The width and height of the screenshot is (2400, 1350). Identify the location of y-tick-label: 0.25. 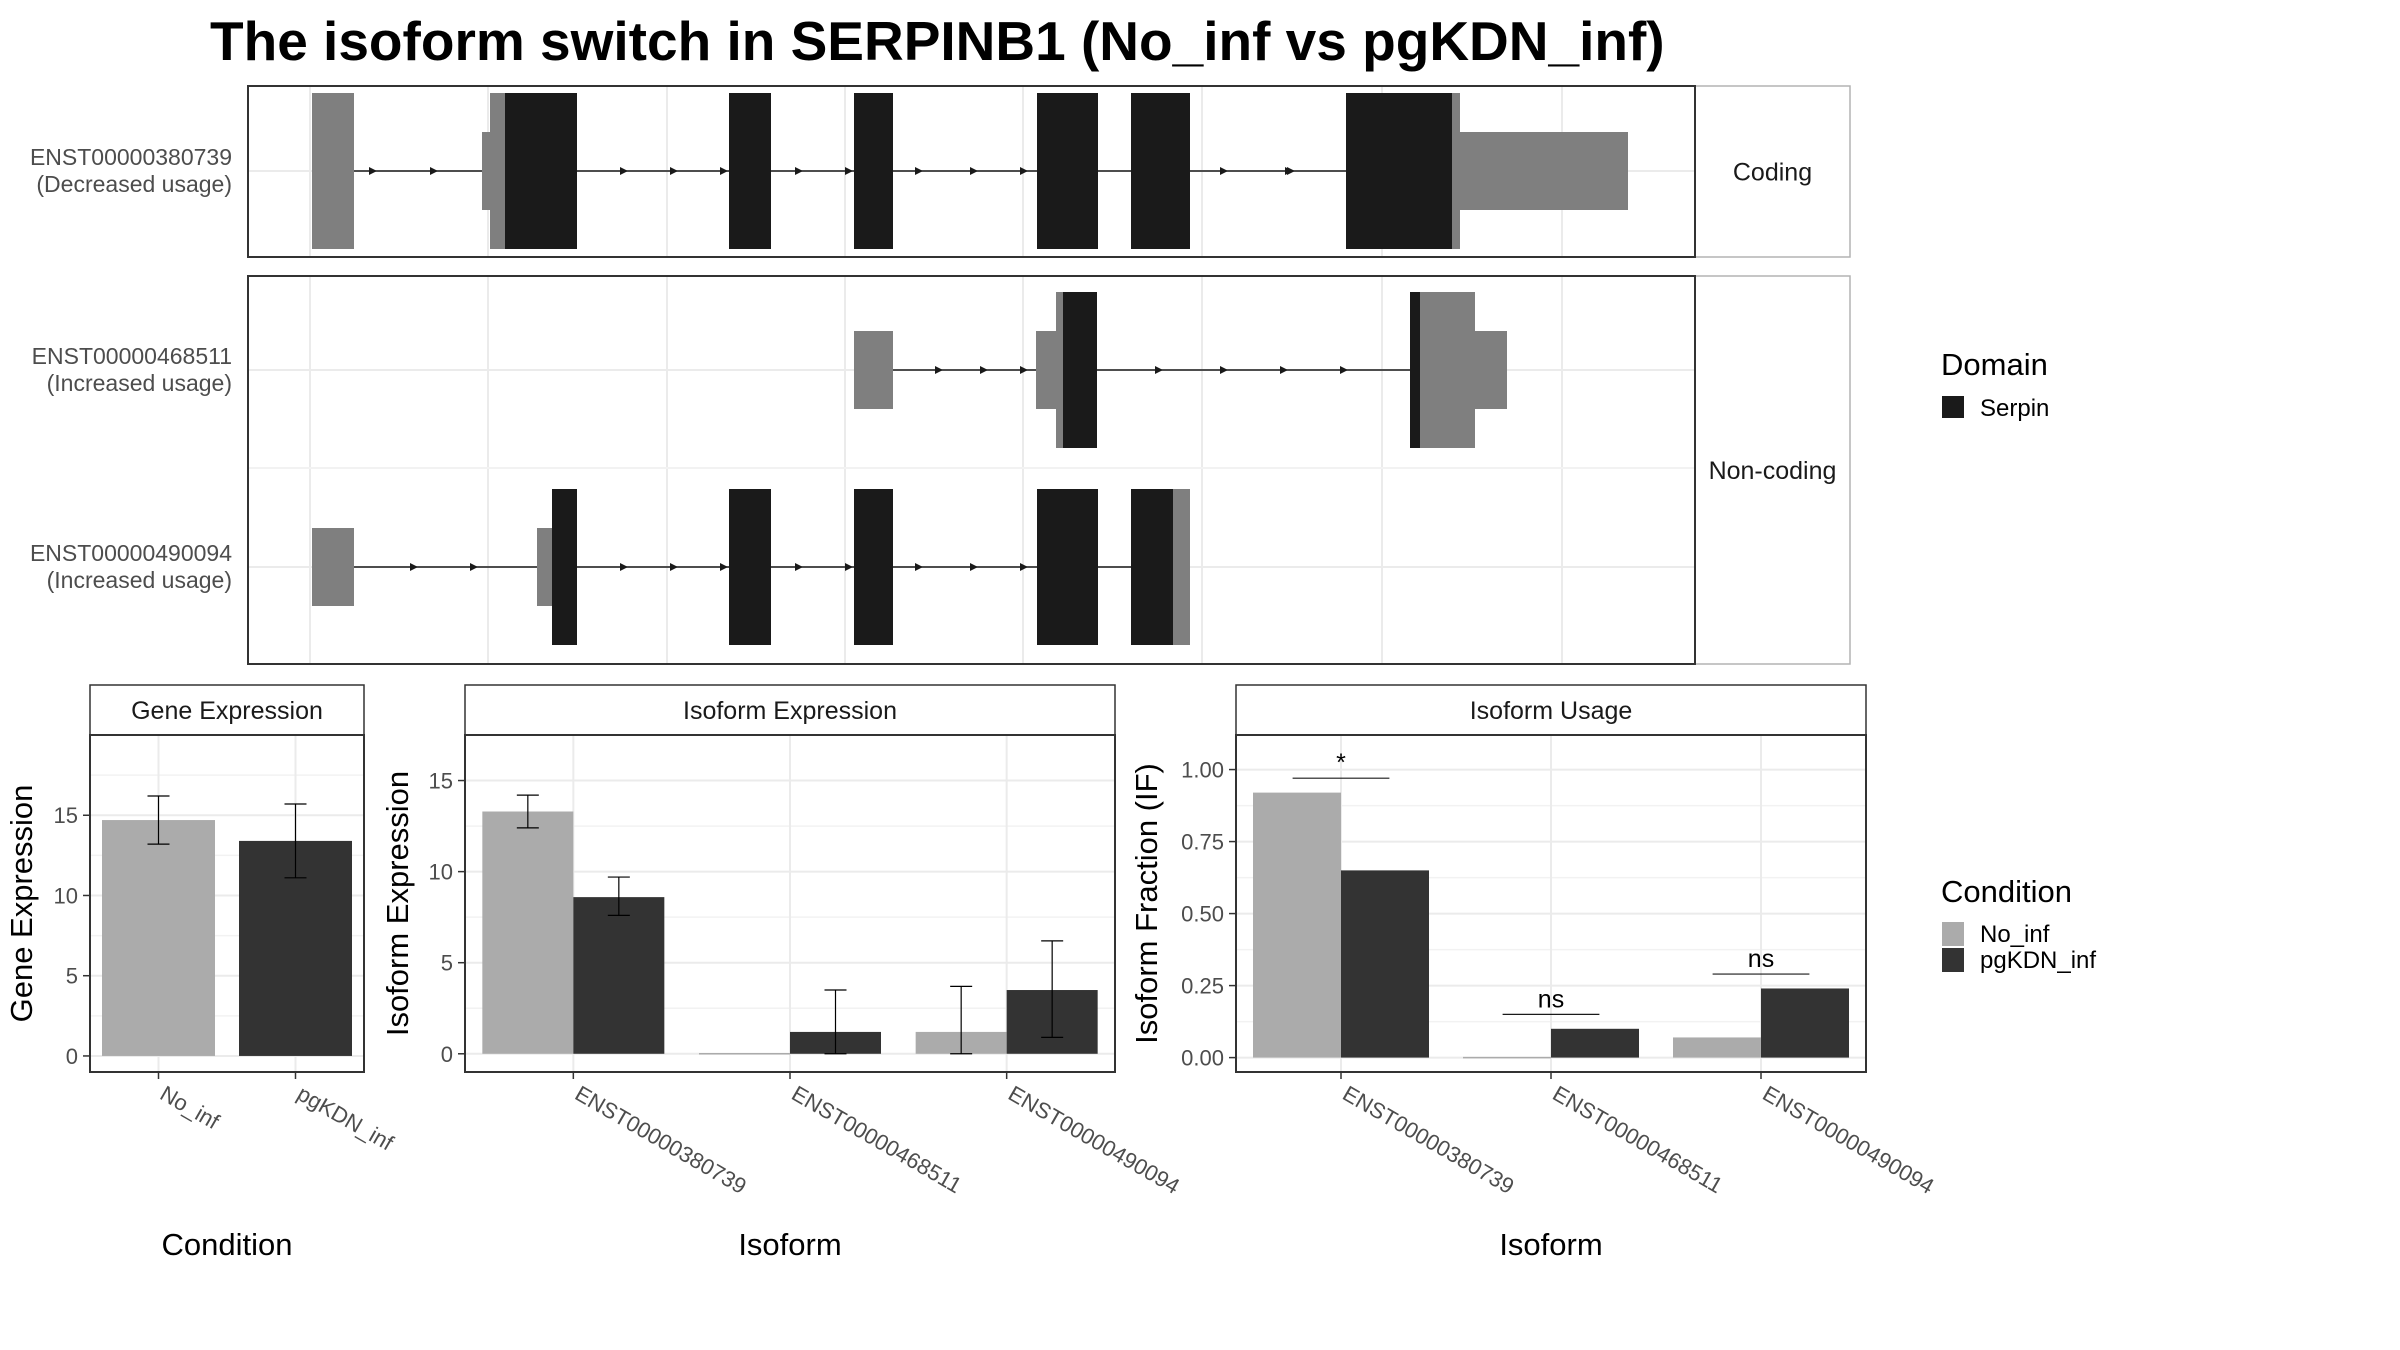
(1202, 986).